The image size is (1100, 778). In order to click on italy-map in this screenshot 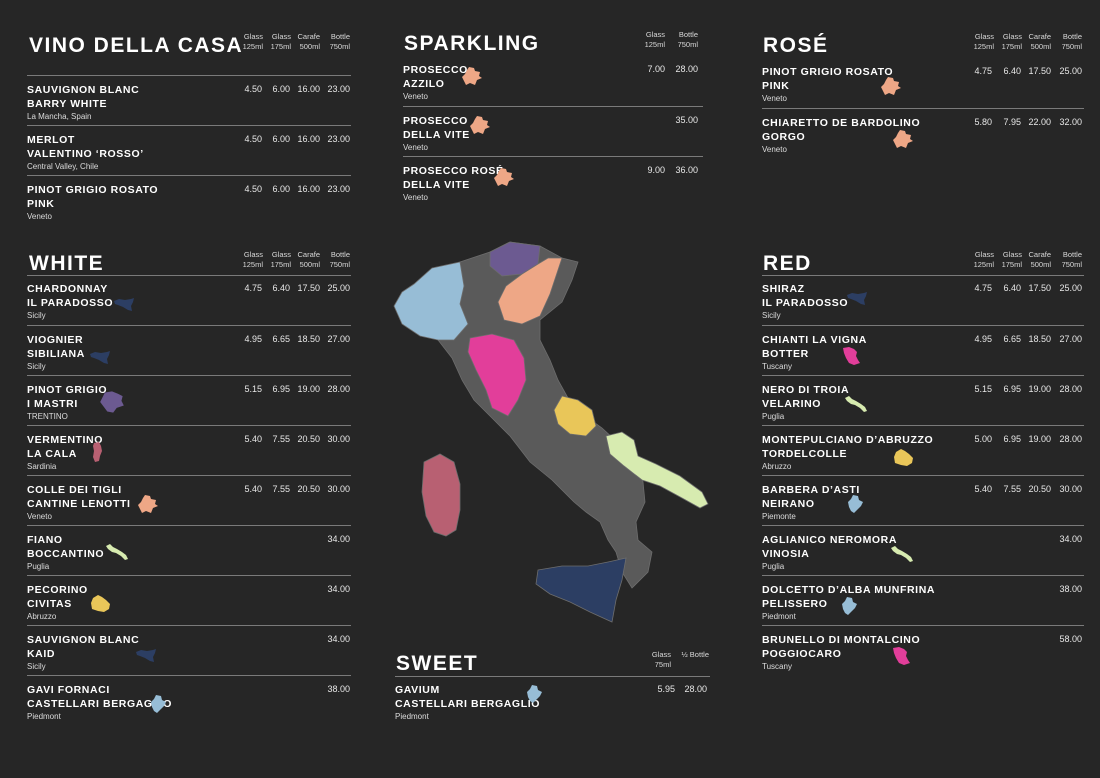, I will do `click(551, 432)`.